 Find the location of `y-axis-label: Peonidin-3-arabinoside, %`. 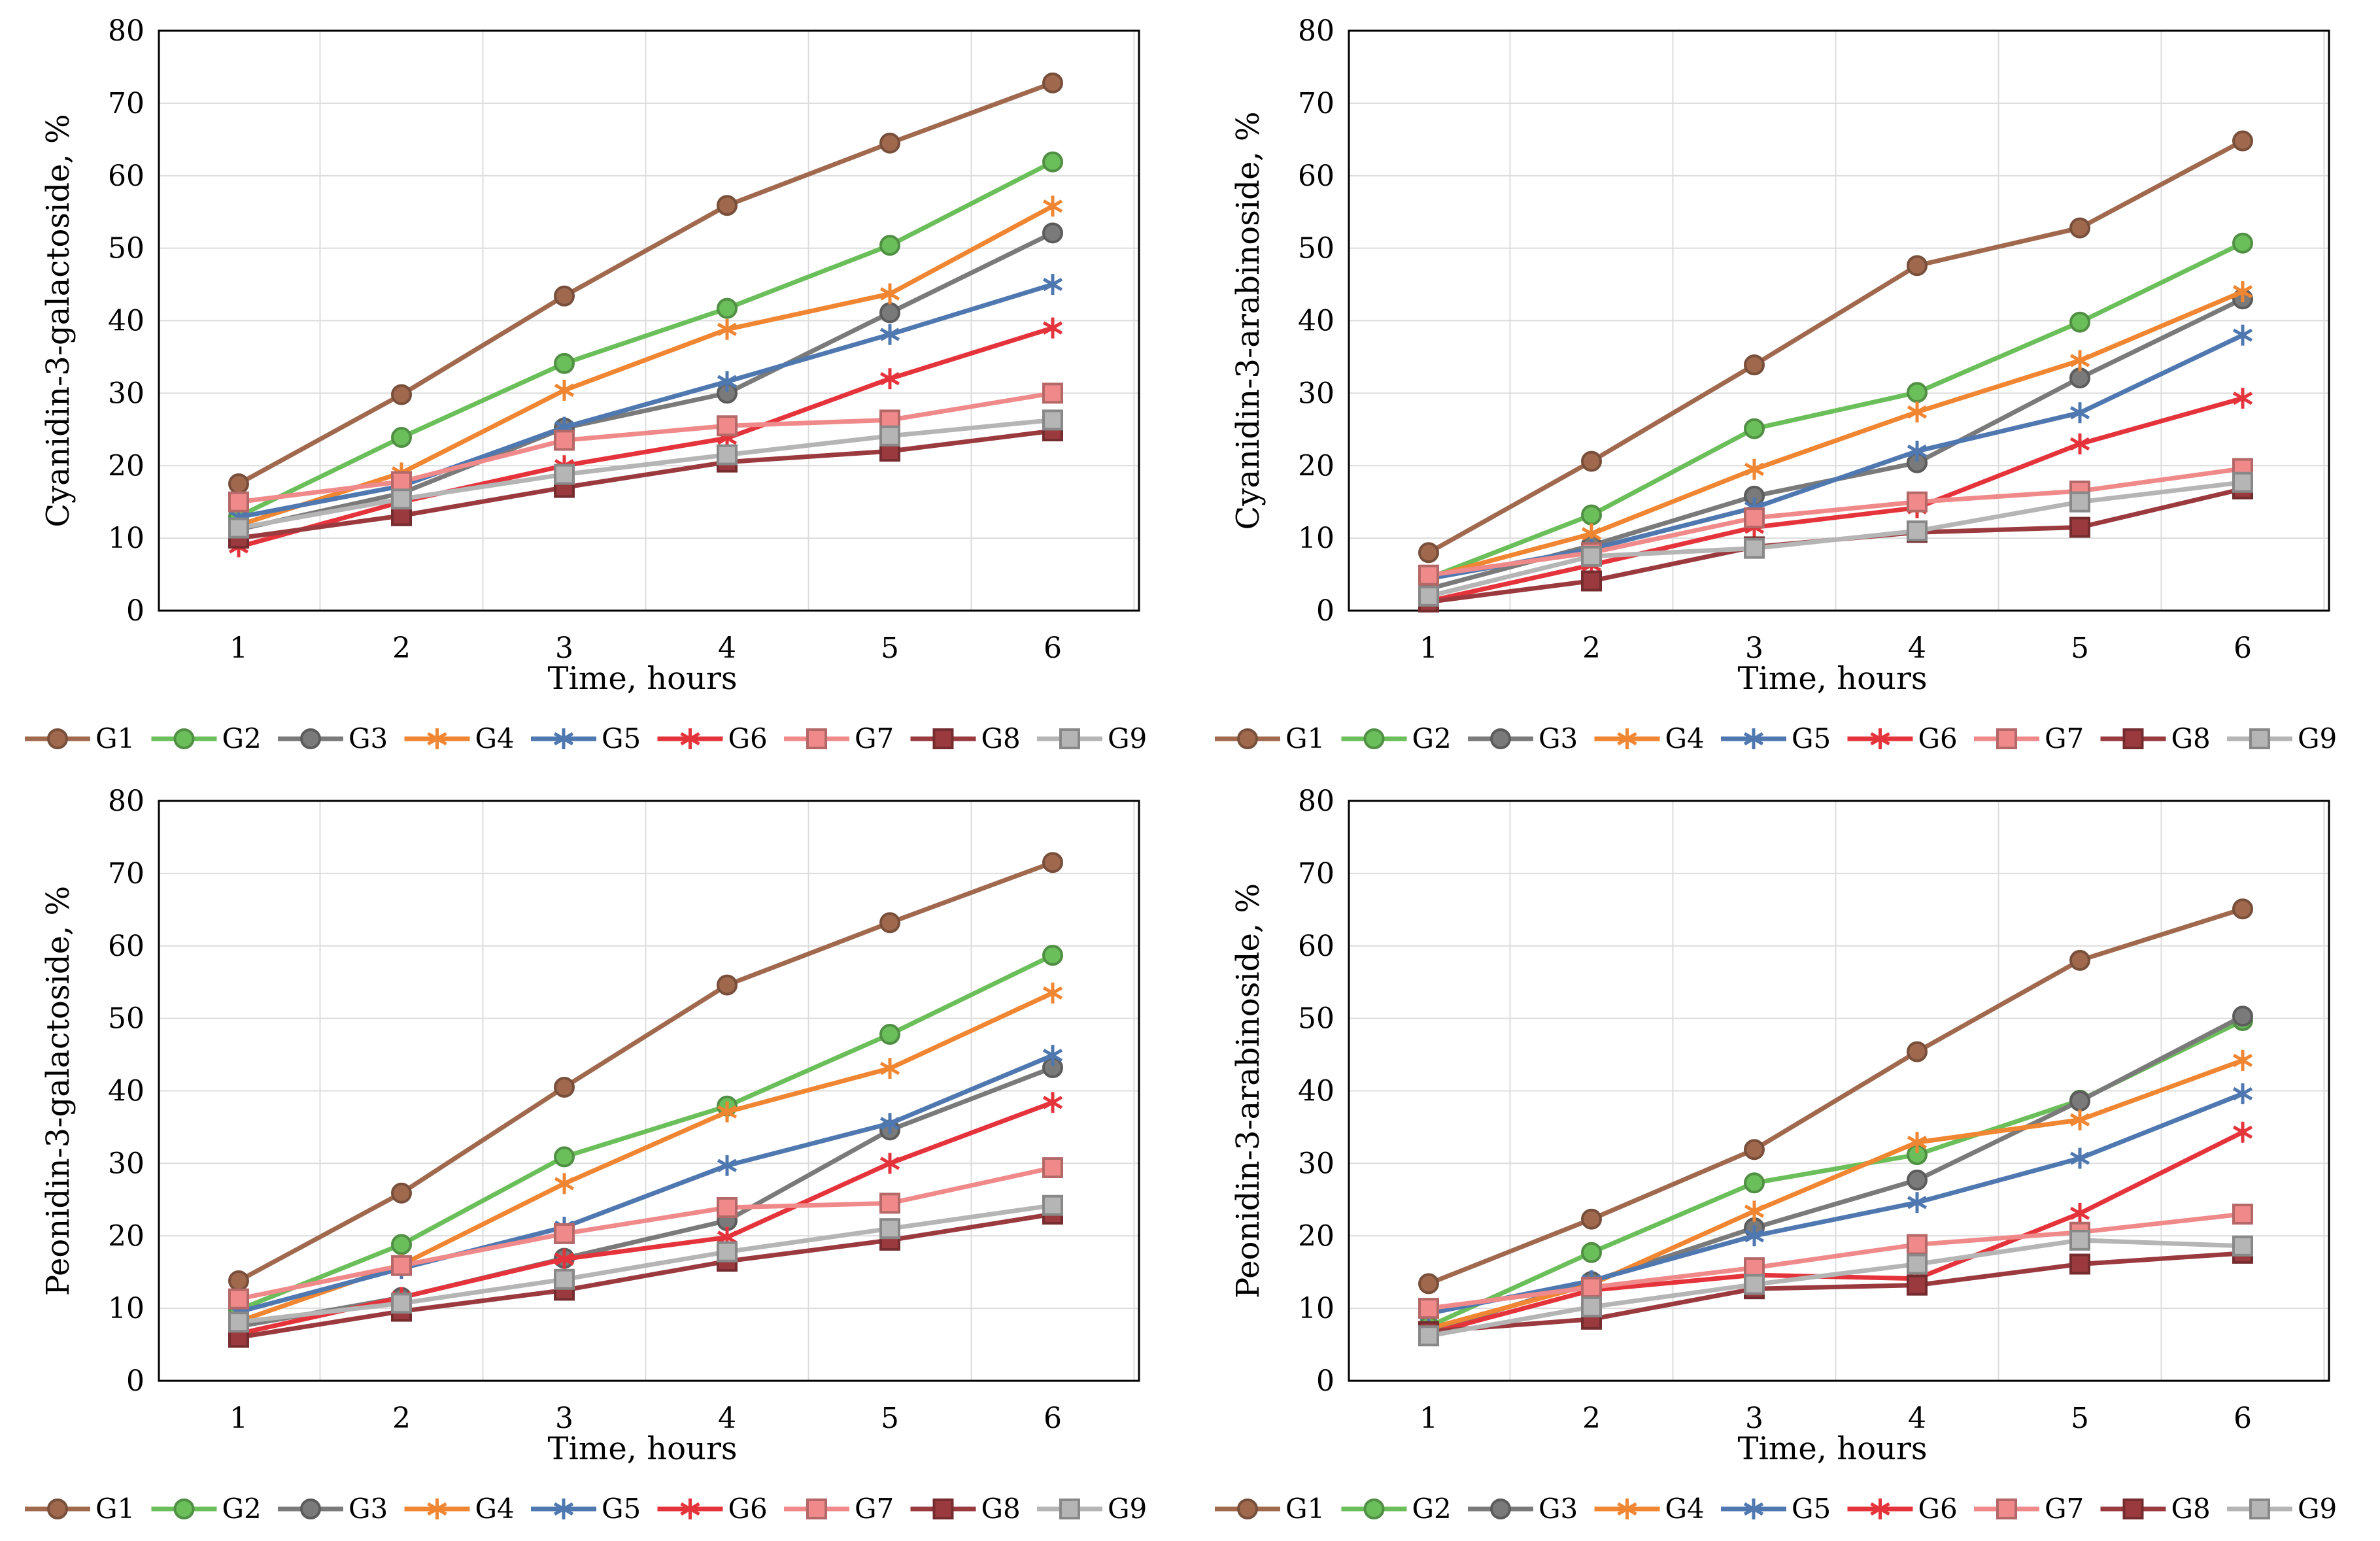

y-axis-label: Peonidin-3-arabinoside, % is located at coordinates (1248, 1090).